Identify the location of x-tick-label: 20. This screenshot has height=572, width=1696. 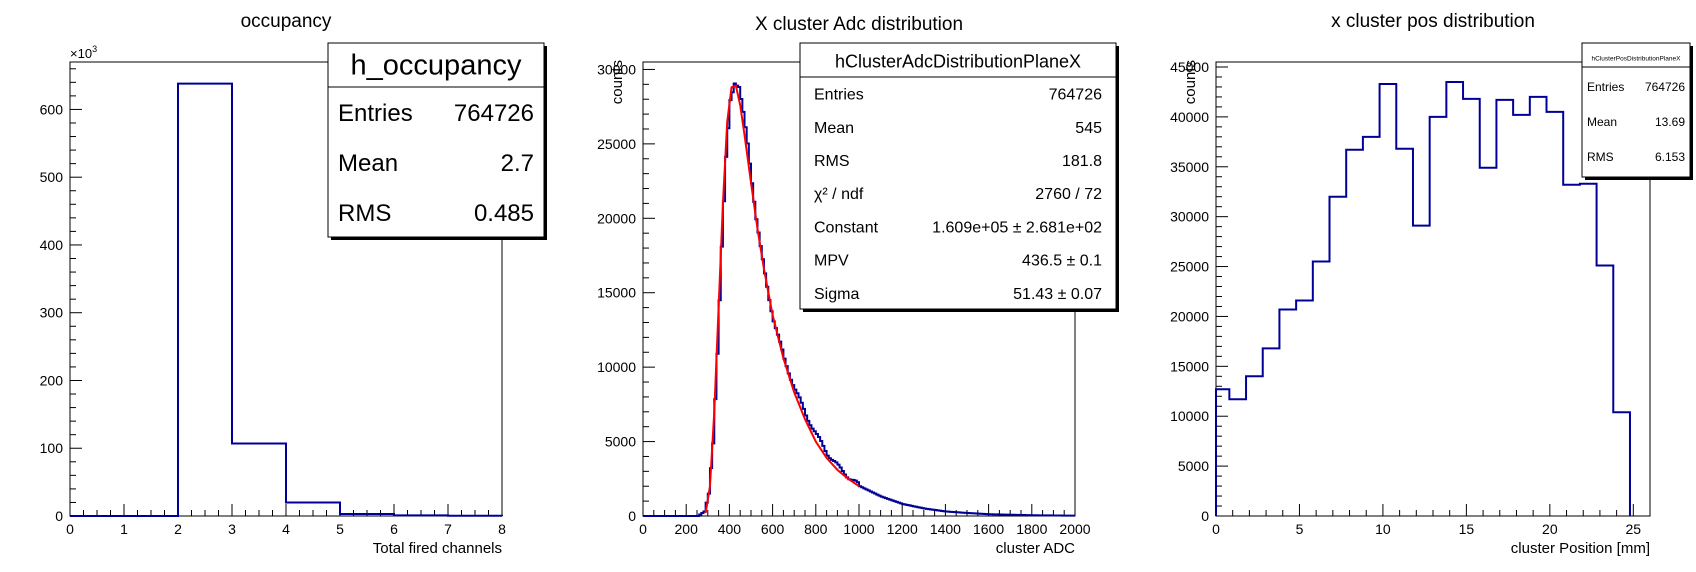
(1550, 529).